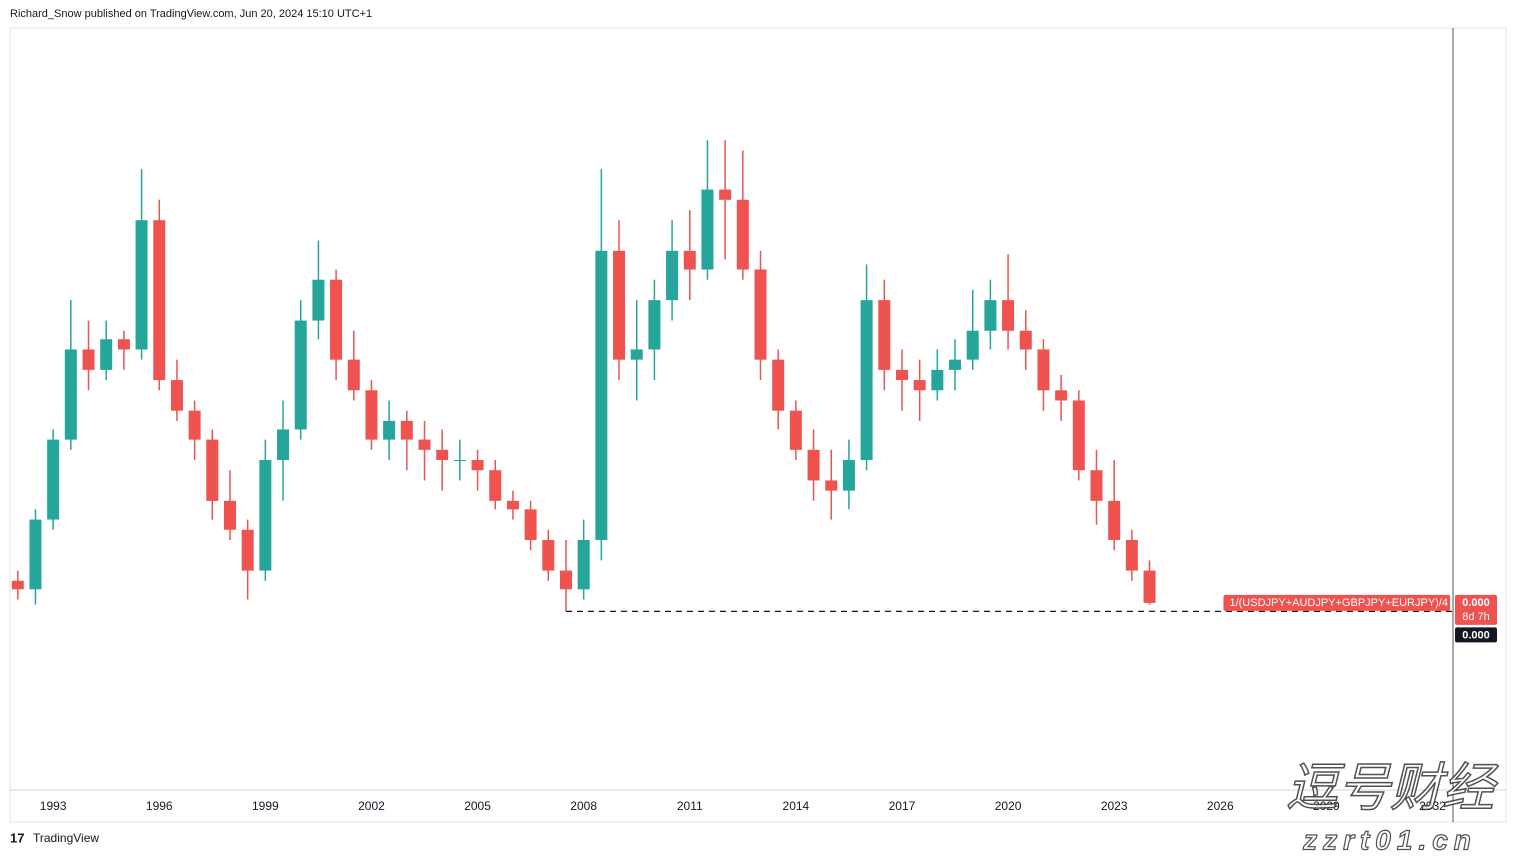  I want to click on watermark-chinese: 逗号财经, so click(1392, 789).